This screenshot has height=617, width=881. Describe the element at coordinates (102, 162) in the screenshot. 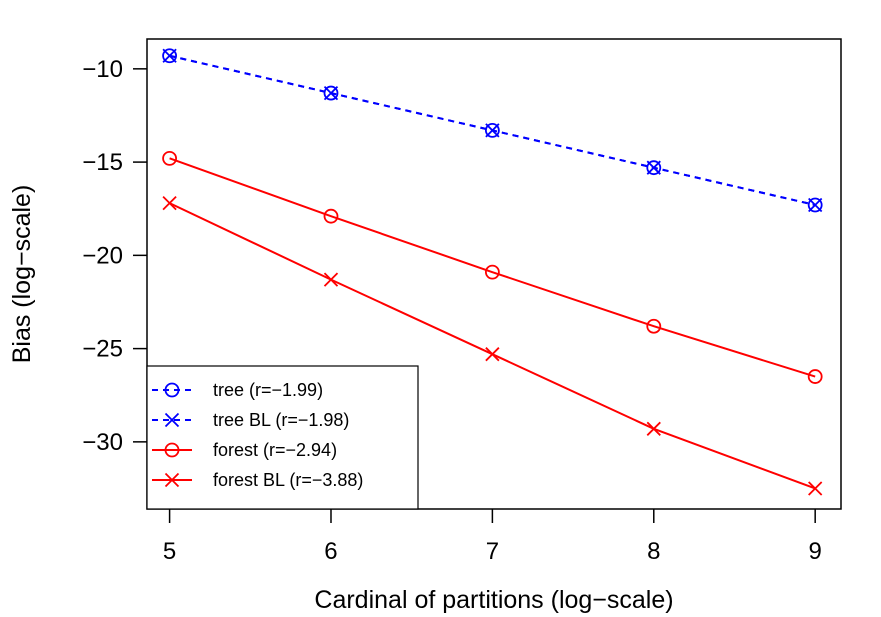

I see `y-tick-label-1: −15` at that location.